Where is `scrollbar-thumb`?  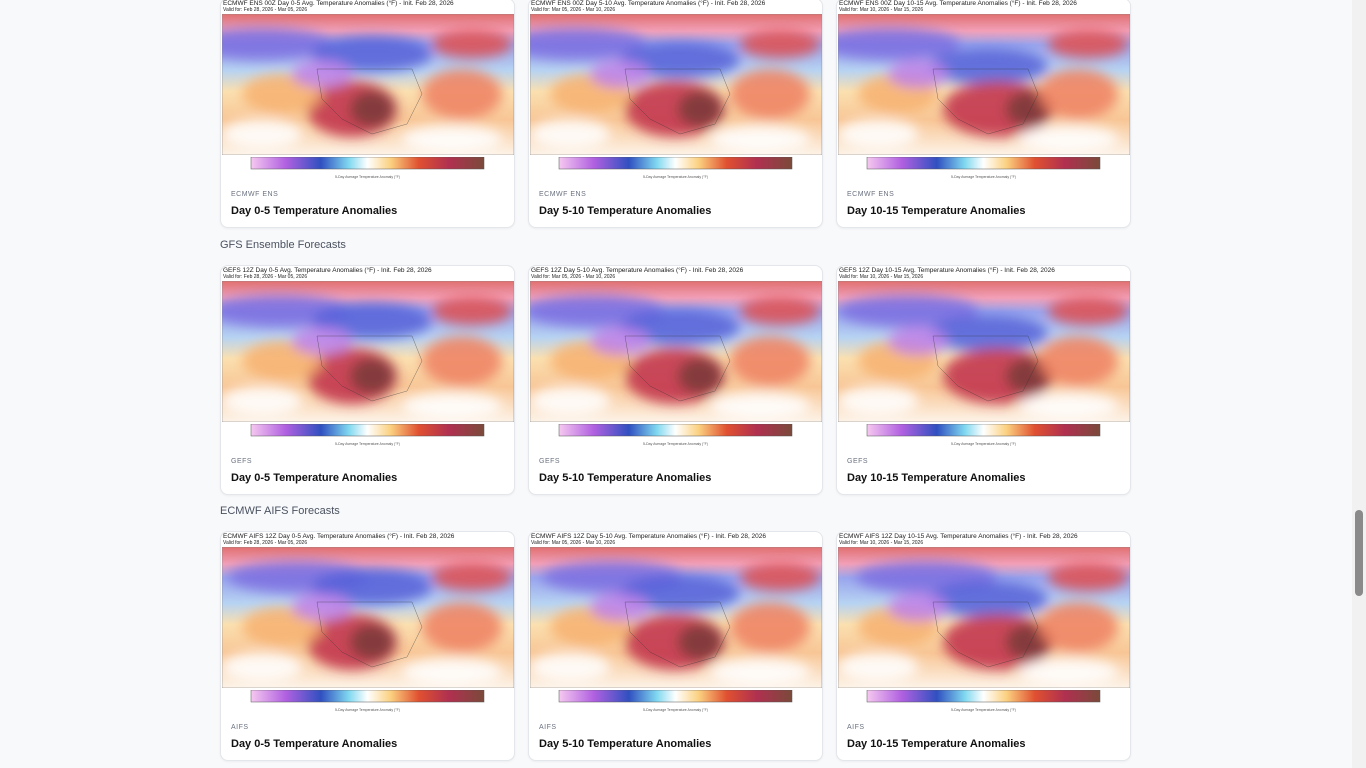 scrollbar-thumb is located at coordinates (1359, 553).